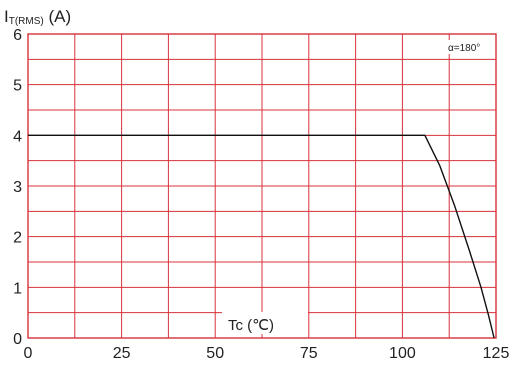  What do you see at coordinates (402, 353) in the screenshot?
I see `x-tick-label: 100` at bounding box center [402, 353].